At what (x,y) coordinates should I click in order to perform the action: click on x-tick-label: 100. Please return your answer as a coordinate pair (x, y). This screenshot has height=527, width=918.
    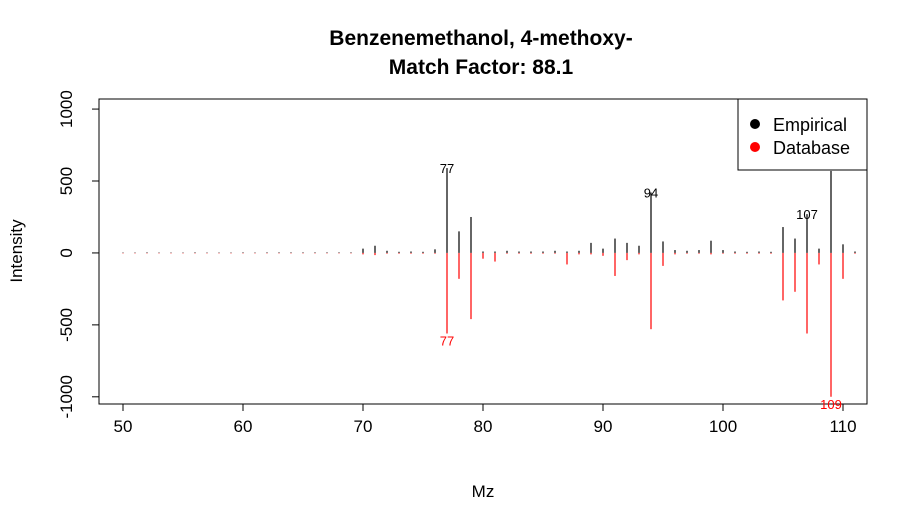
    Looking at the image, I should click on (723, 426).